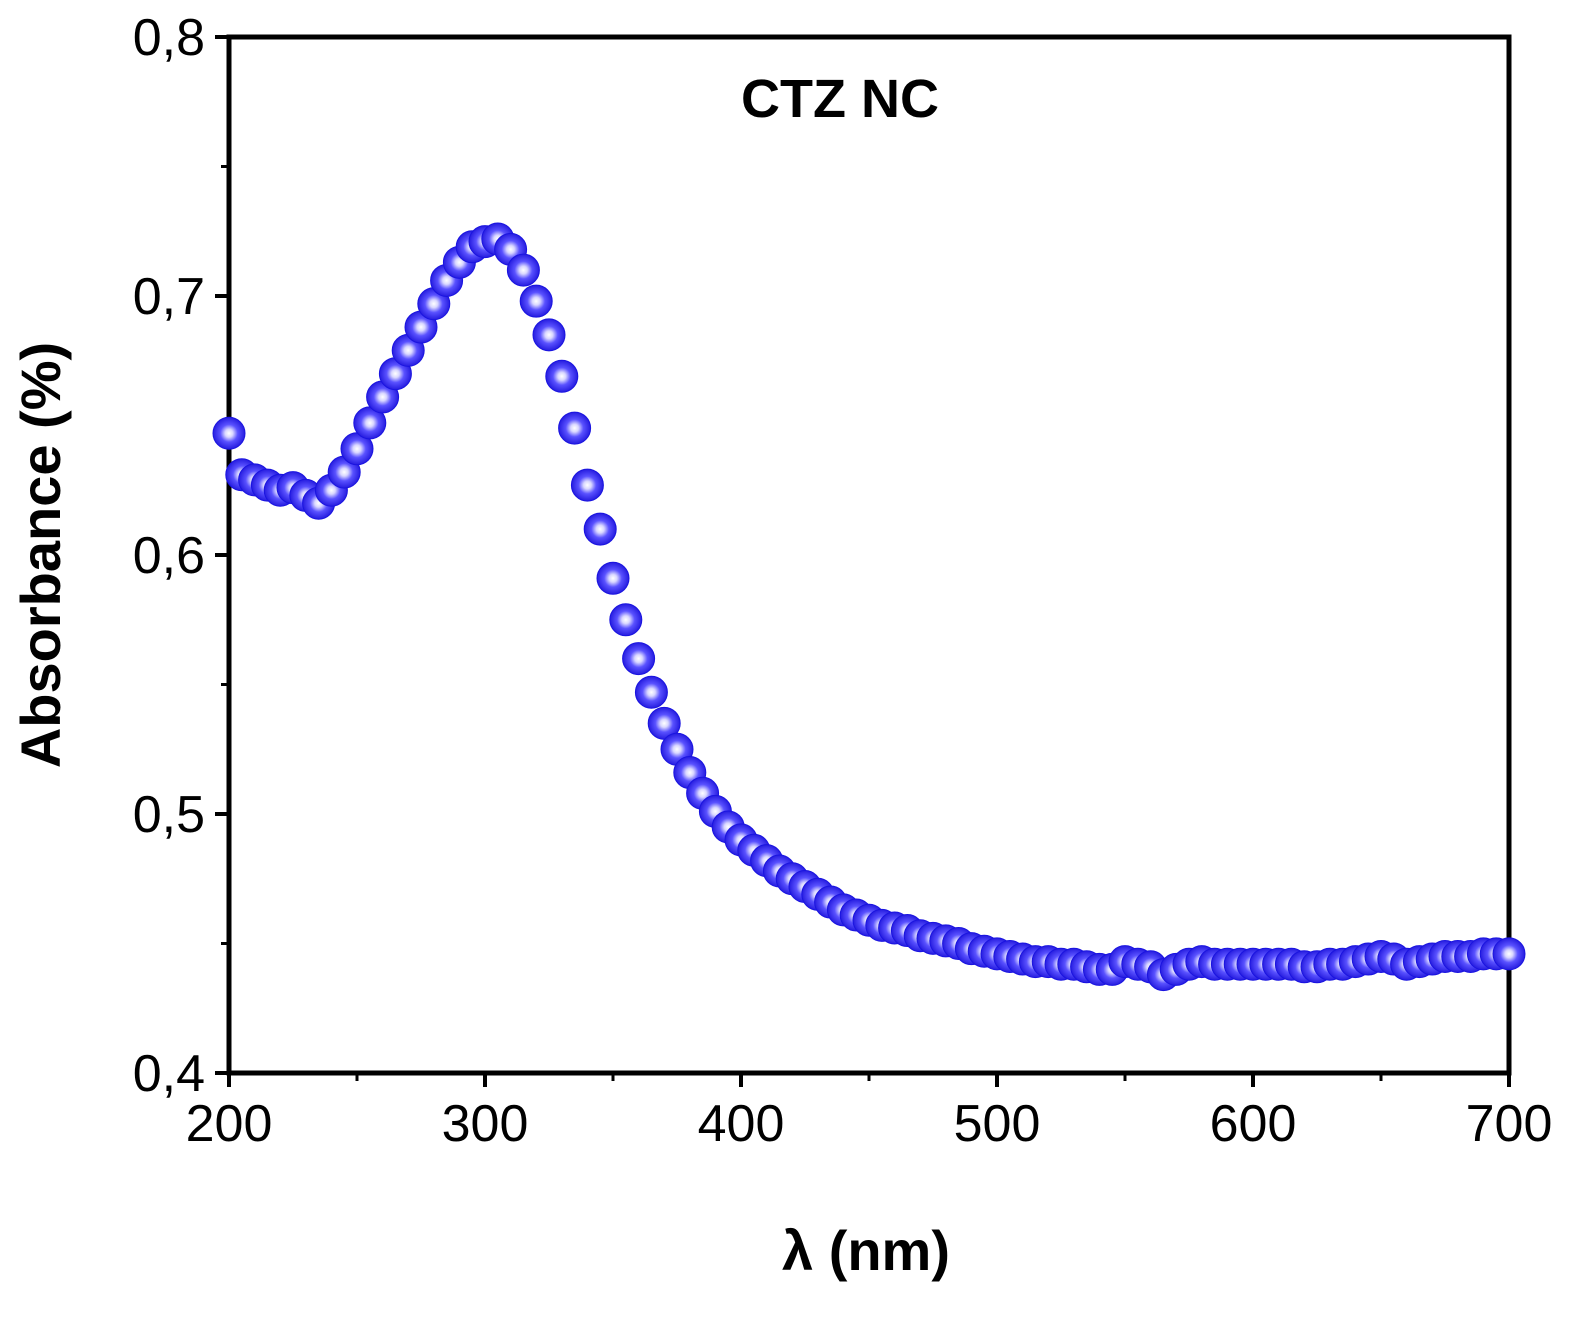 The image size is (1594, 1319). I want to click on x-axis-tick-labels: 200 300 400 500 600 700, so click(869, 1124).